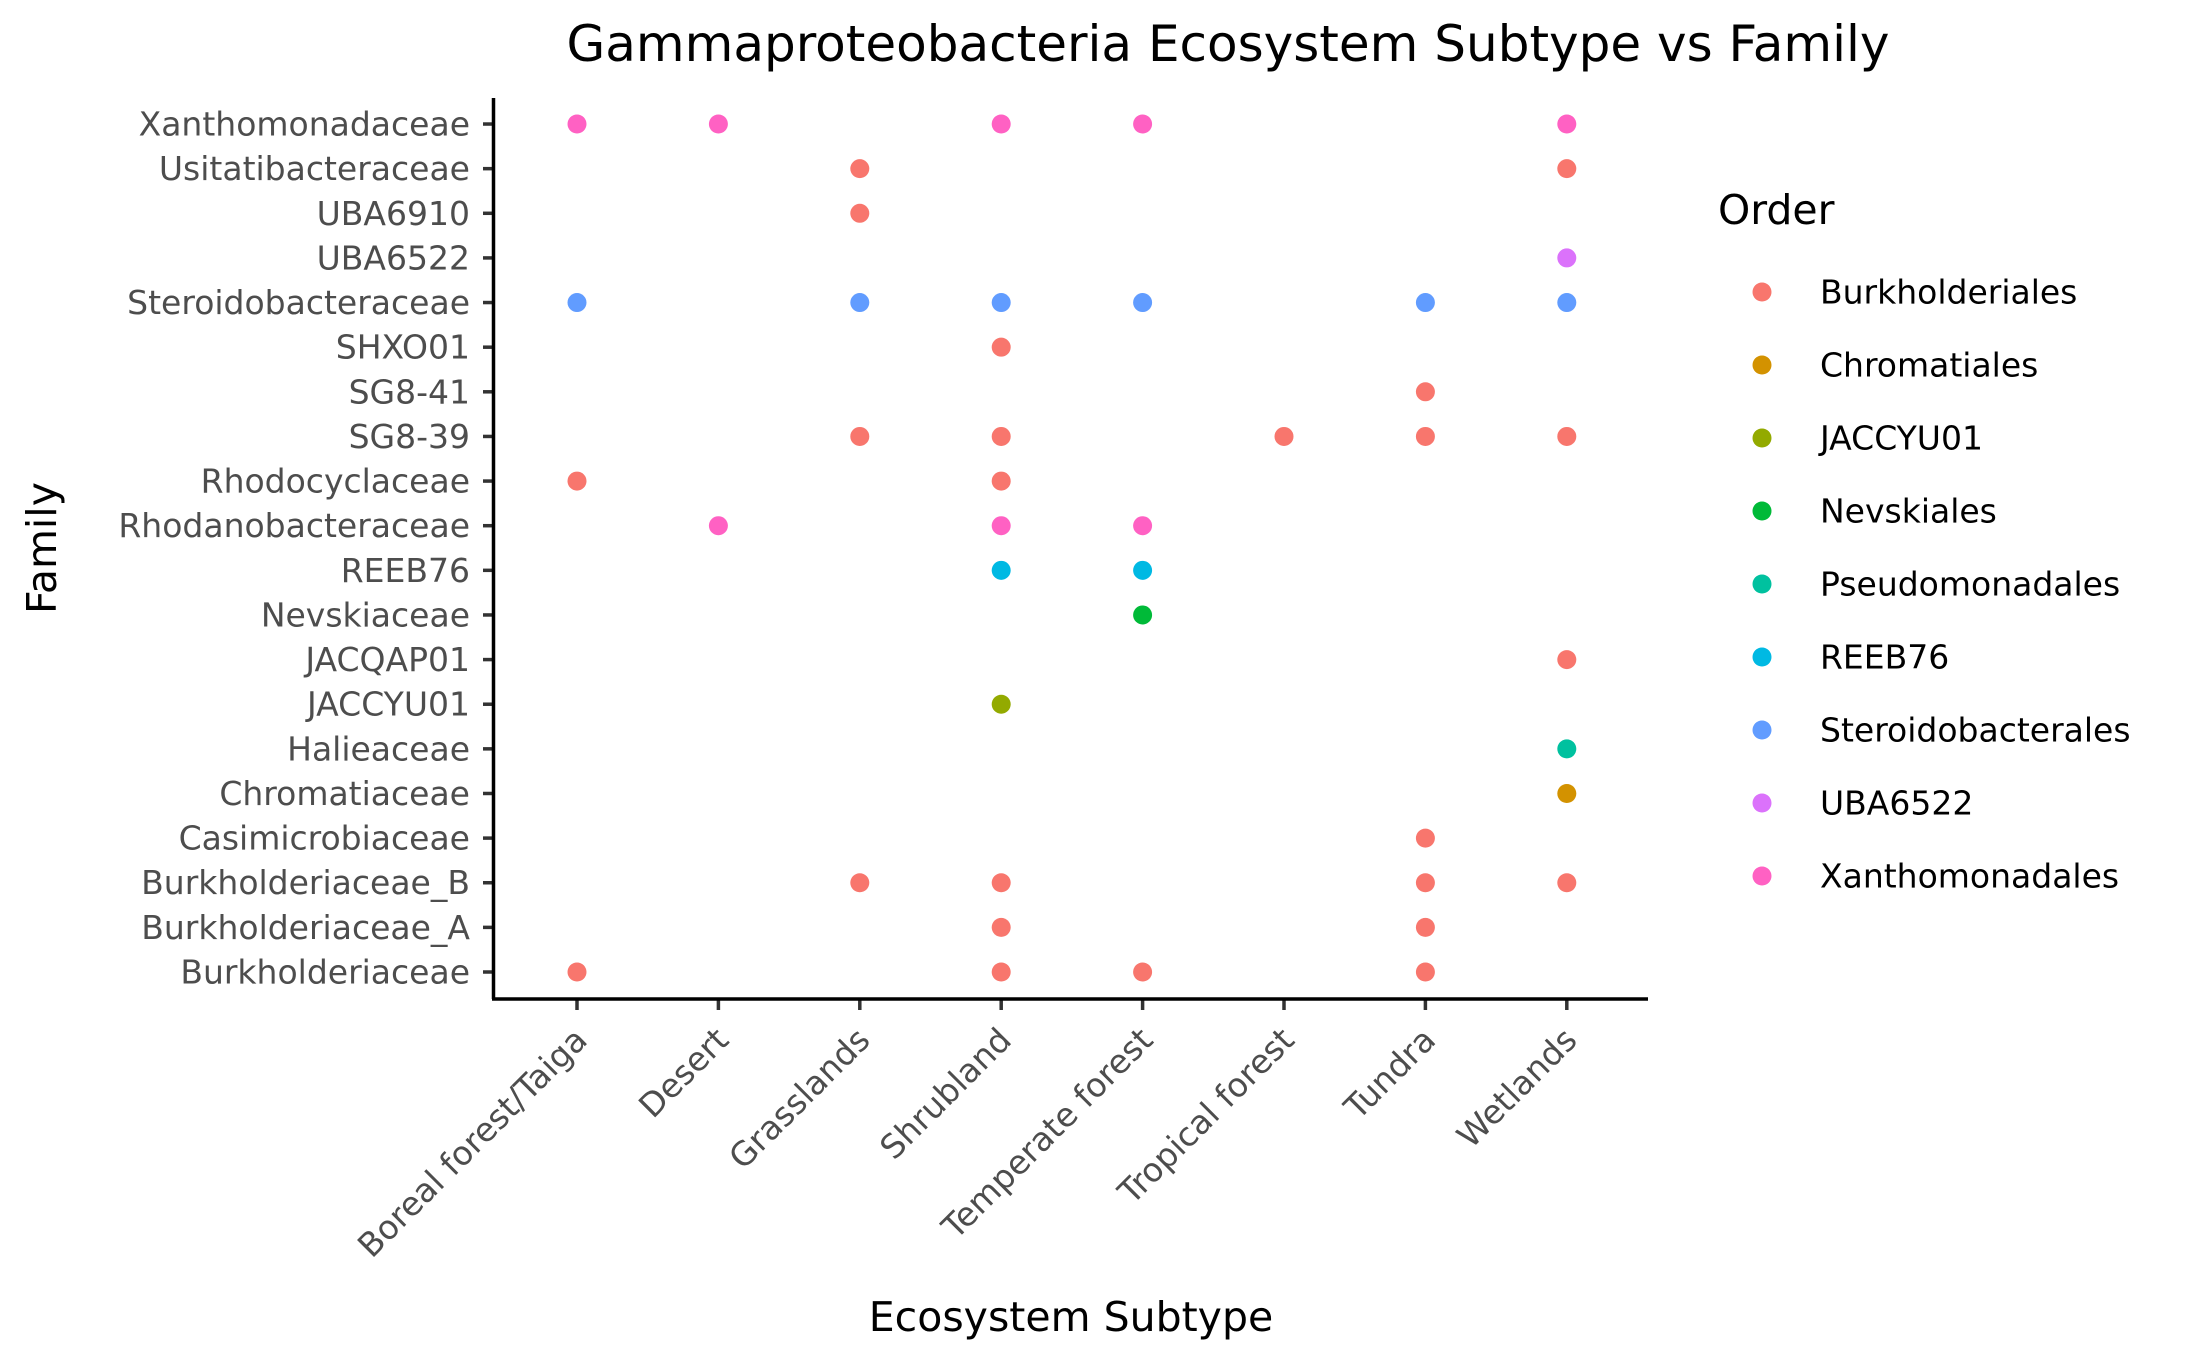 This screenshot has width=2187, height=1350. What do you see at coordinates (1001, 570) in the screenshot?
I see `data-point-reeb76-shrubland` at bounding box center [1001, 570].